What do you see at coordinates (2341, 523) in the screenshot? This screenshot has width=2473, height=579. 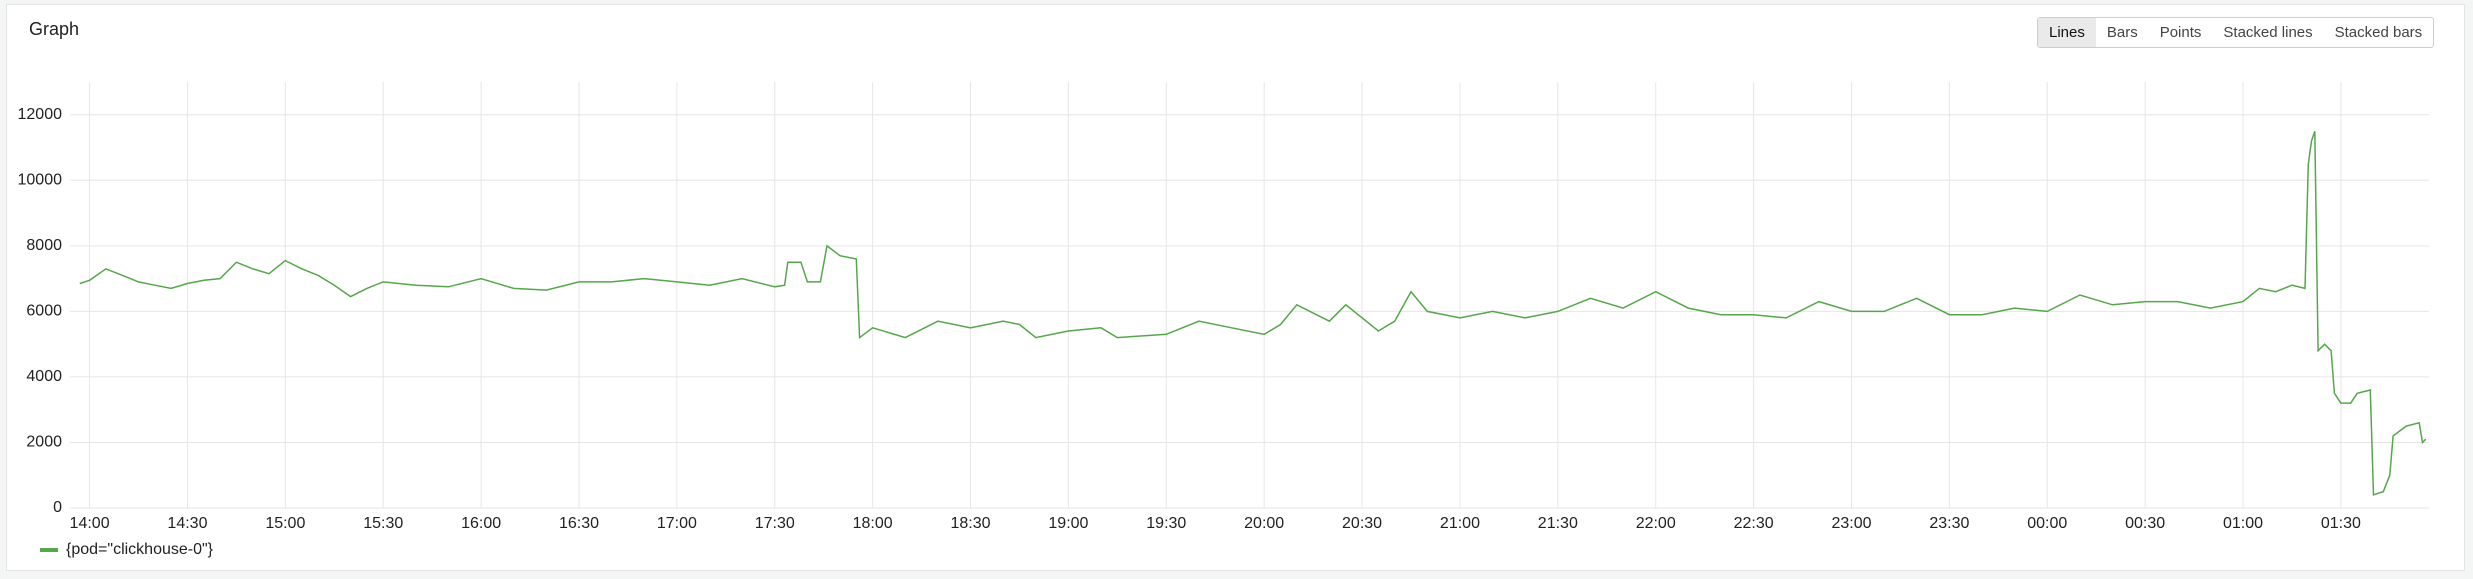 I see `x-tick-label: 01:30` at bounding box center [2341, 523].